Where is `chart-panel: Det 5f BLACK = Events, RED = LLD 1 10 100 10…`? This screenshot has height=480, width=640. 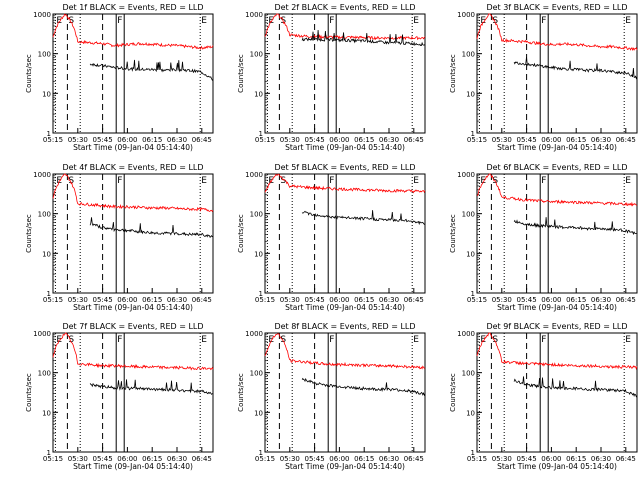
chart-panel: Det 5f BLACK = Events, RED = LLD 1 10 100 10… is located at coordinates (331, 237).